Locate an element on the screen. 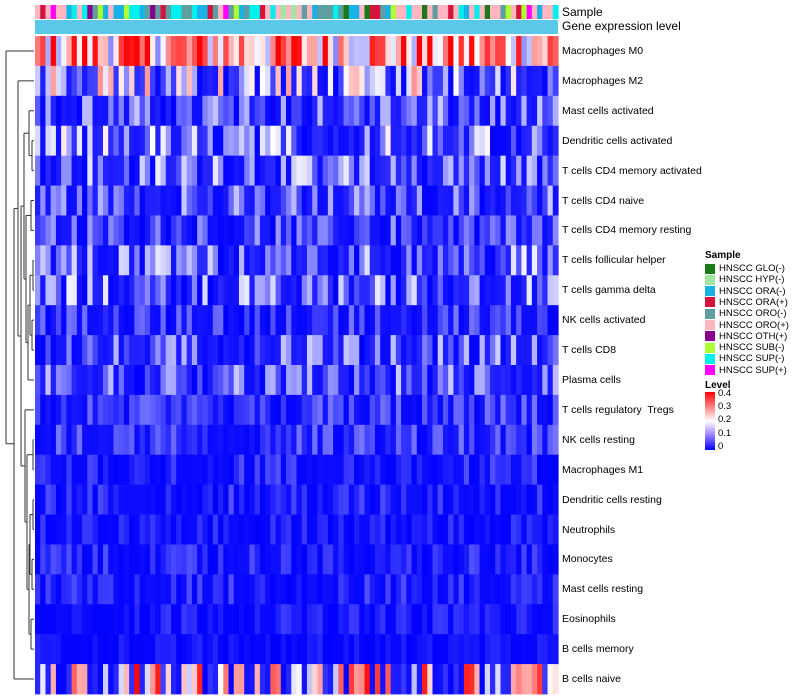 The image size is (800, 700). row-label: Mast cells activated is located at coordinates (608, 110).